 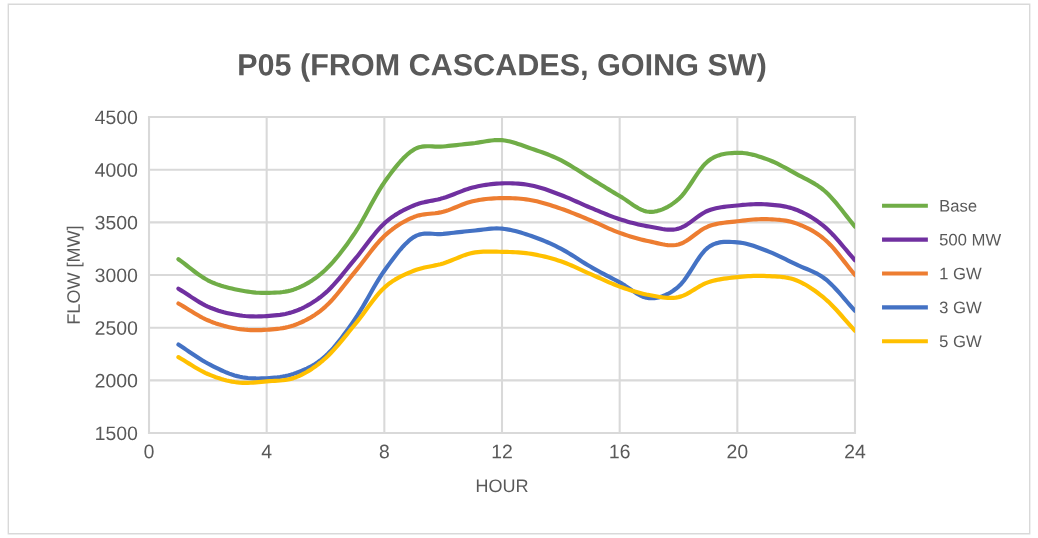 What do you see at coordinates (116, 380) in the screenshot?
I see `y-tick-label: 2000` at bounding box center [116, 380].